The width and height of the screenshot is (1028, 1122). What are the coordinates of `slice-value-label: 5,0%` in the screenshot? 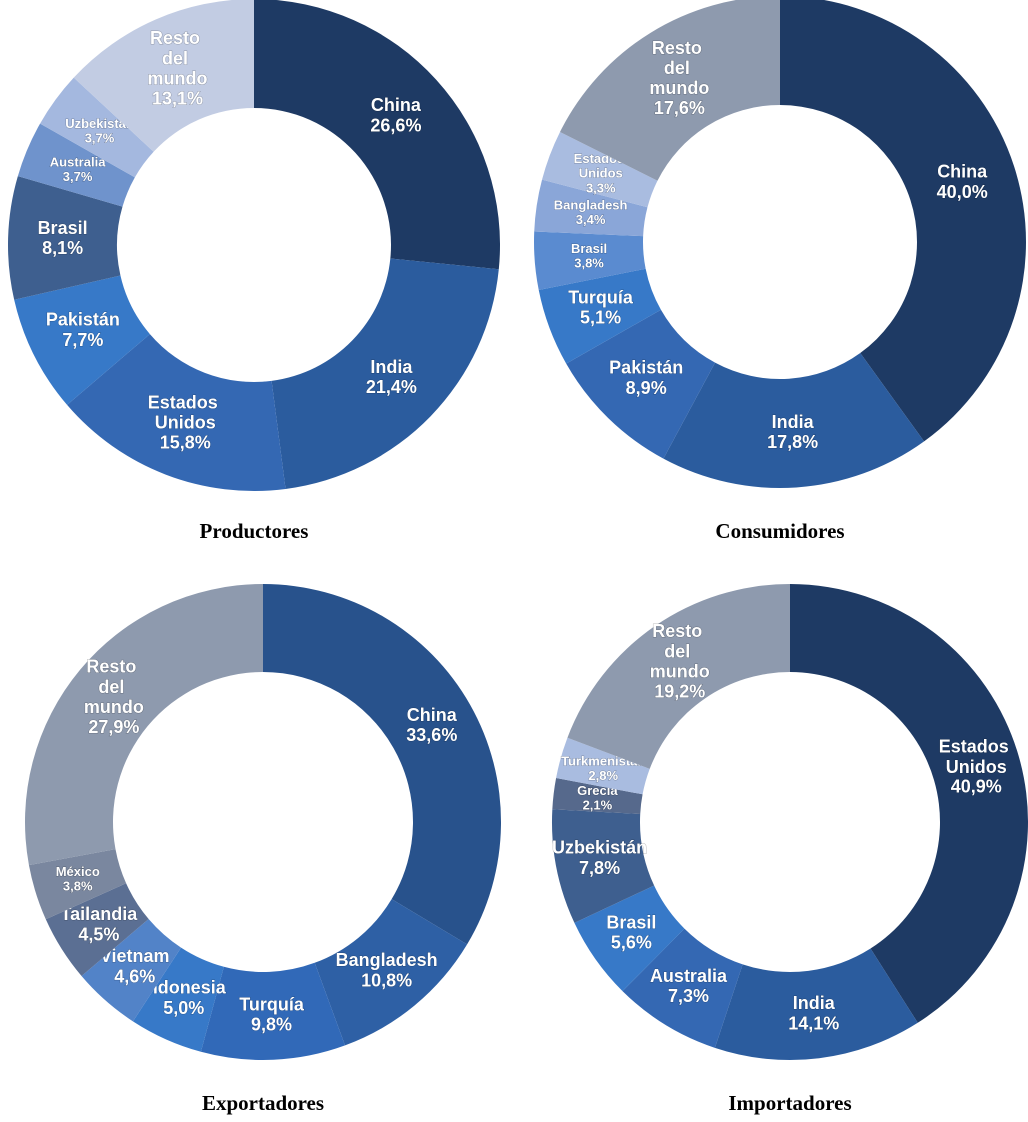 It's located at (183, 1008).